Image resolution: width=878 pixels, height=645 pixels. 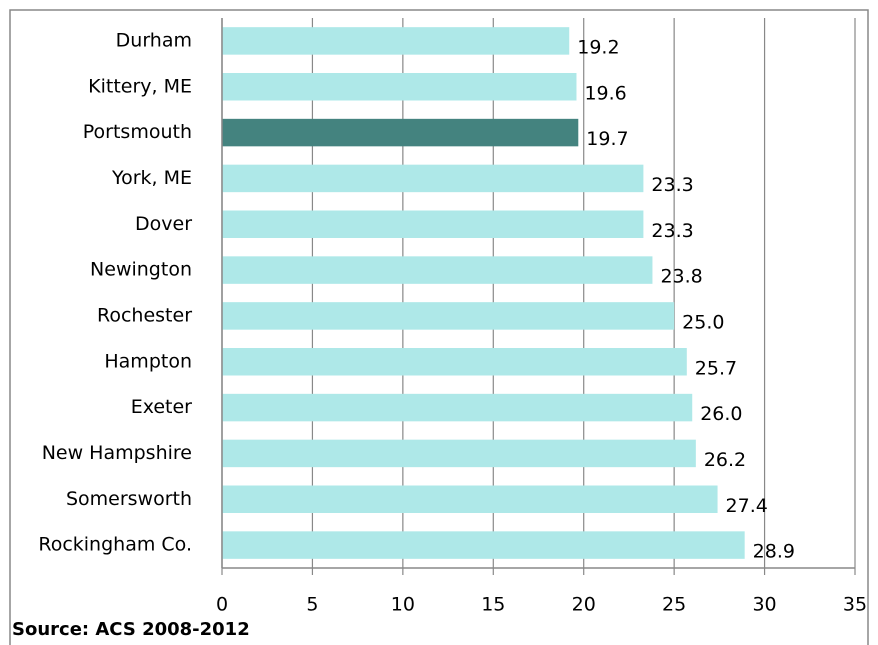 I want to click on source-note: Source: ACS 2008-2012, so click(x=131, y=629).